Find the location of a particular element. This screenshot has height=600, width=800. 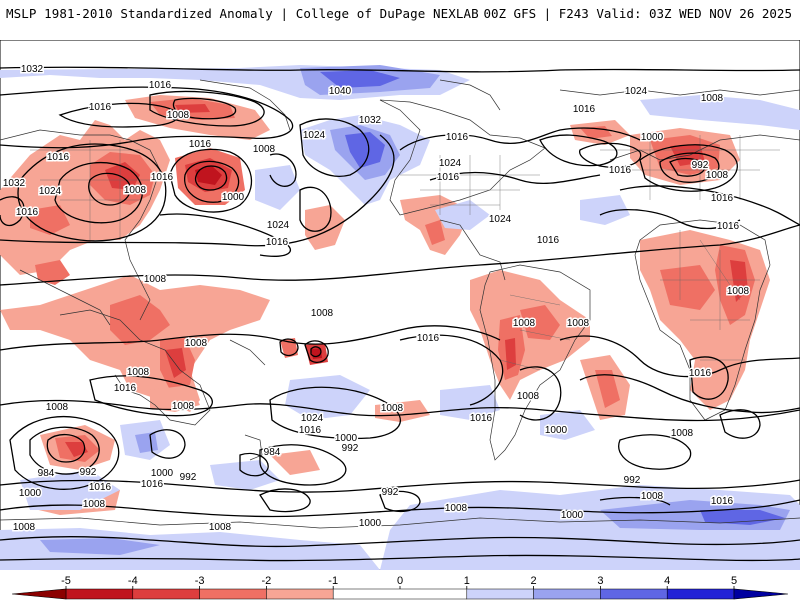

colorbar-tick-label: -1 is located at coordinates (333, 581).